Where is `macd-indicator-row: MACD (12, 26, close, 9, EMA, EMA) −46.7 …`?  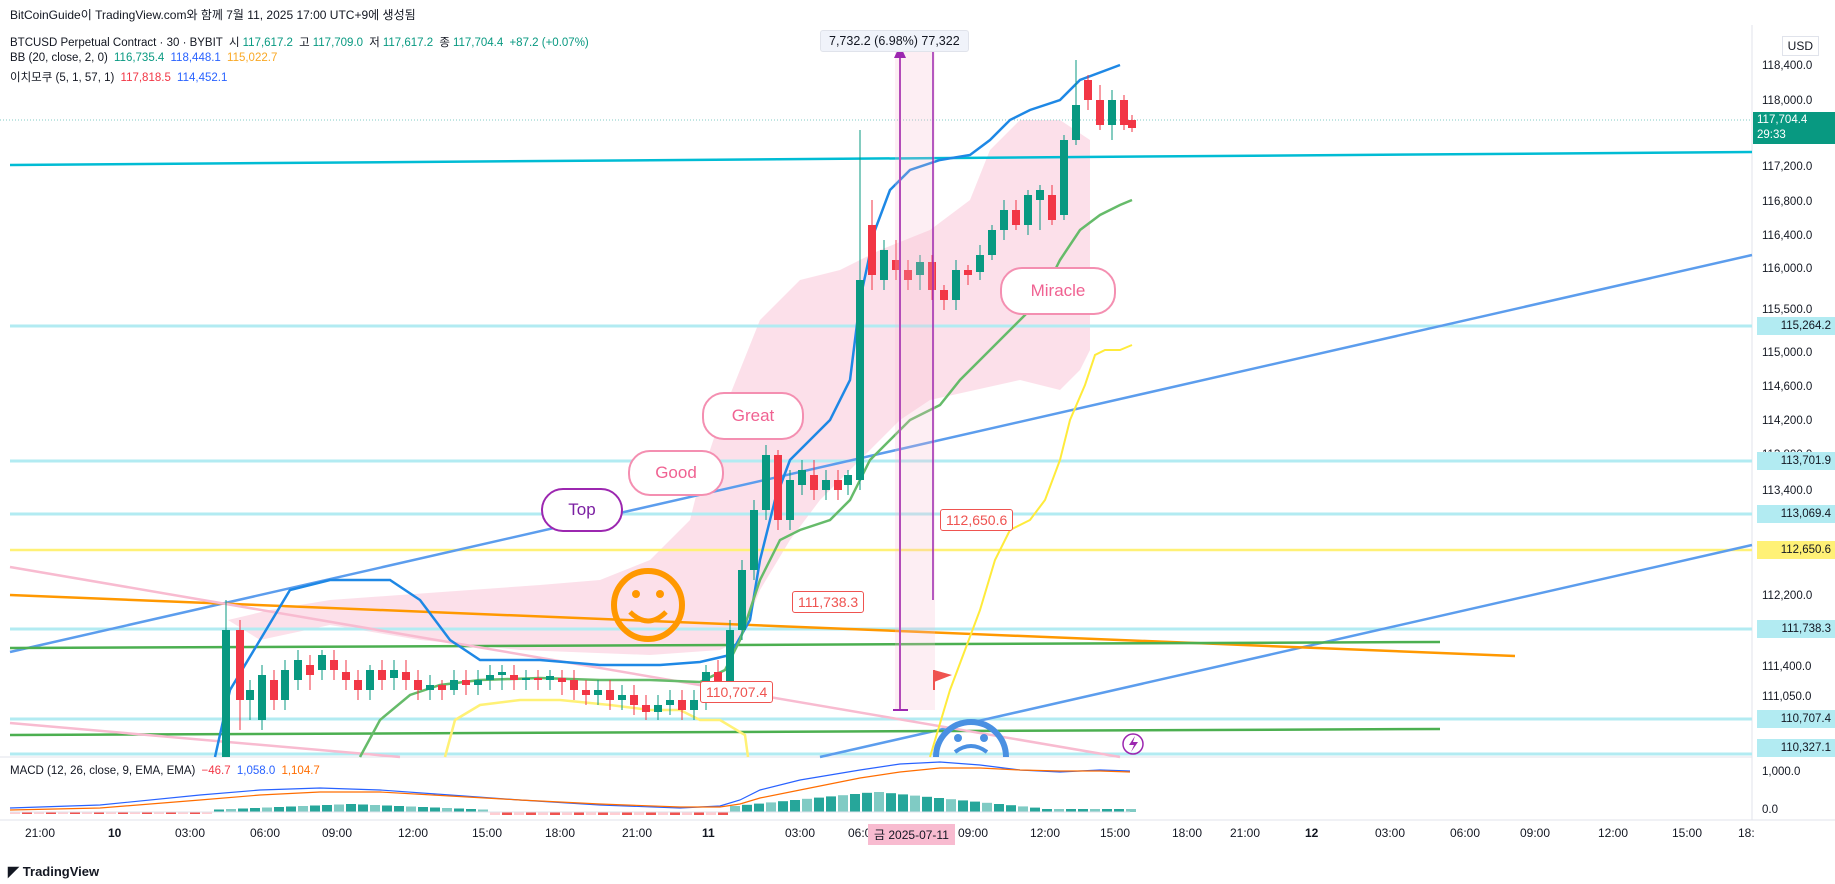 macd-indicator-row: MACD (12, 26, close, 9, EMA, EMA) −46.7 … is located at coordinates (165, 771).